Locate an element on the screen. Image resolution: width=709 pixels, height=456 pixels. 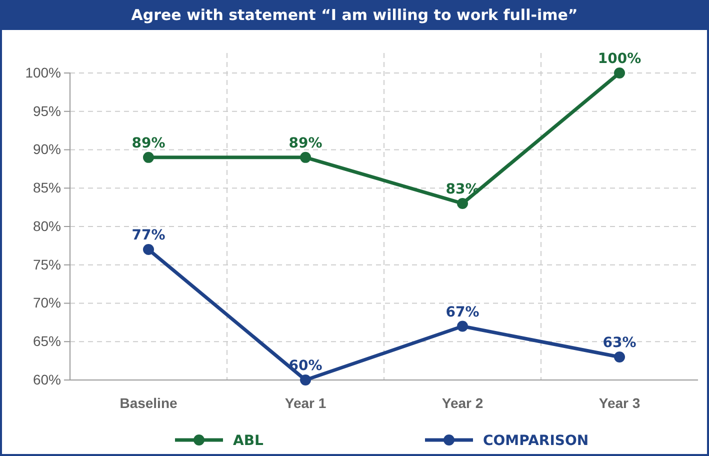
data-label: 63% is located at coordinates (619, 342).